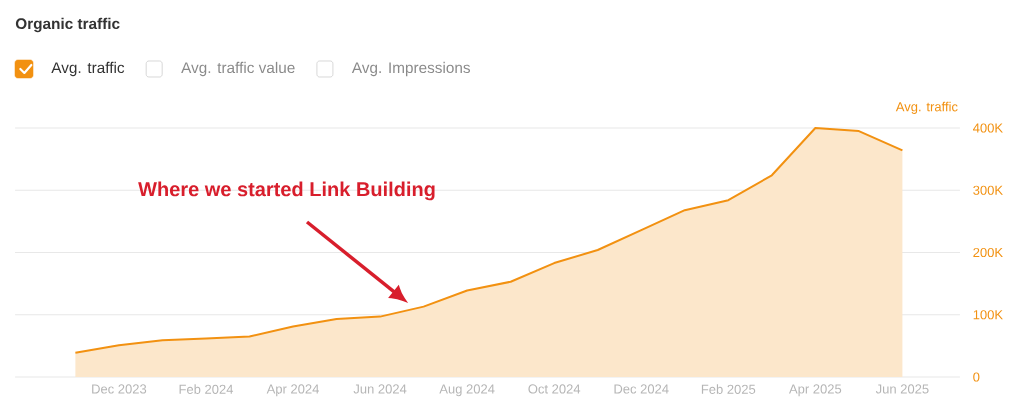  Describe the element at coordinates (728, 389) in the screenshot. I see `x-tick-label: Feb 2025` at that location.